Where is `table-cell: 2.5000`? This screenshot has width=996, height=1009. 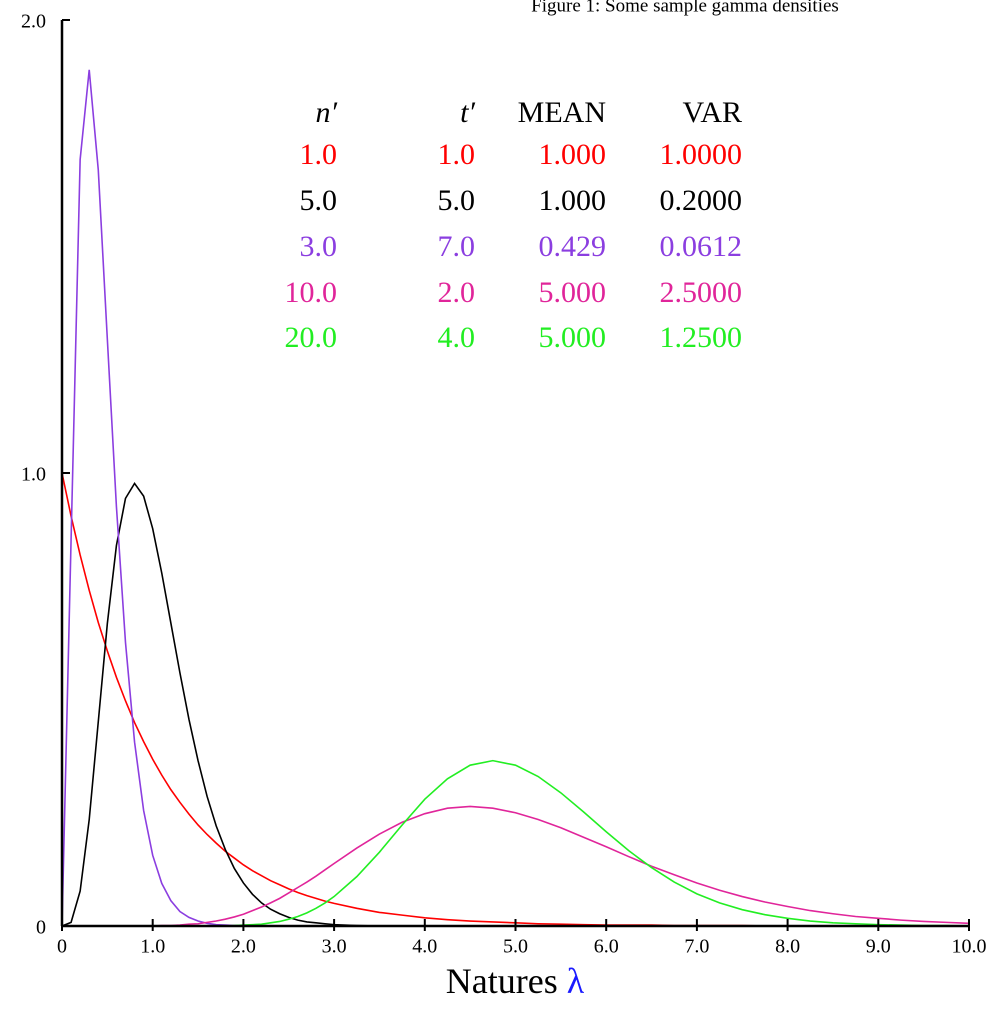 table-cell: 2.5000 is located at coordinates (701, 292).